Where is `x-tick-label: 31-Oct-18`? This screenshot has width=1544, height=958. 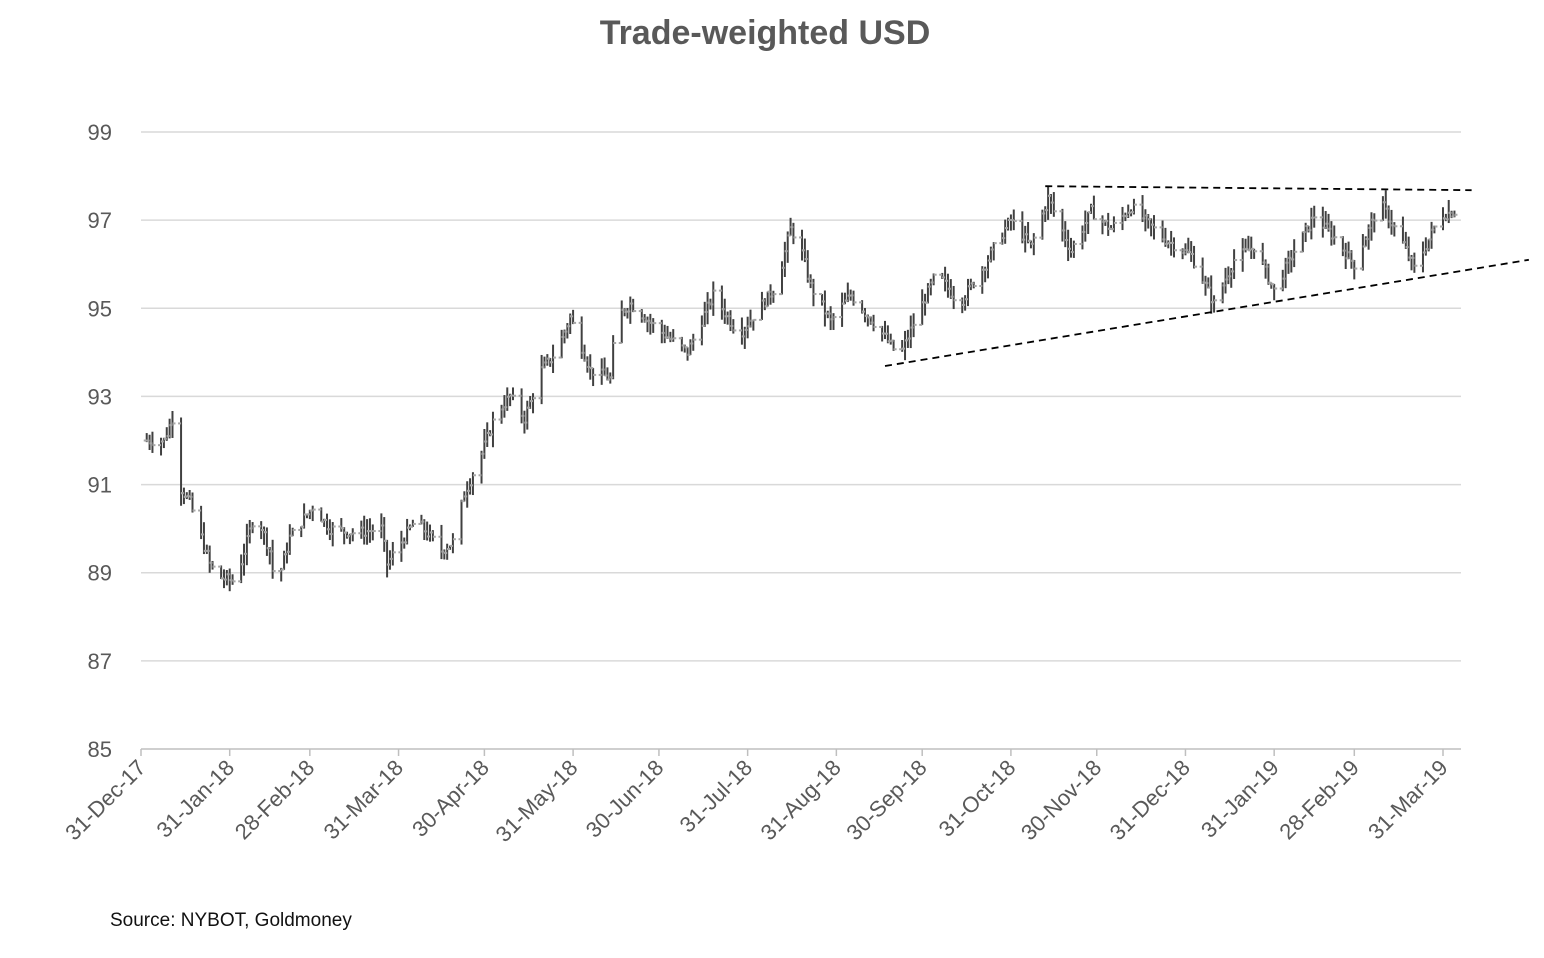 x-tick-label: 31-Oct-18 is located at coordinates (977, 798).